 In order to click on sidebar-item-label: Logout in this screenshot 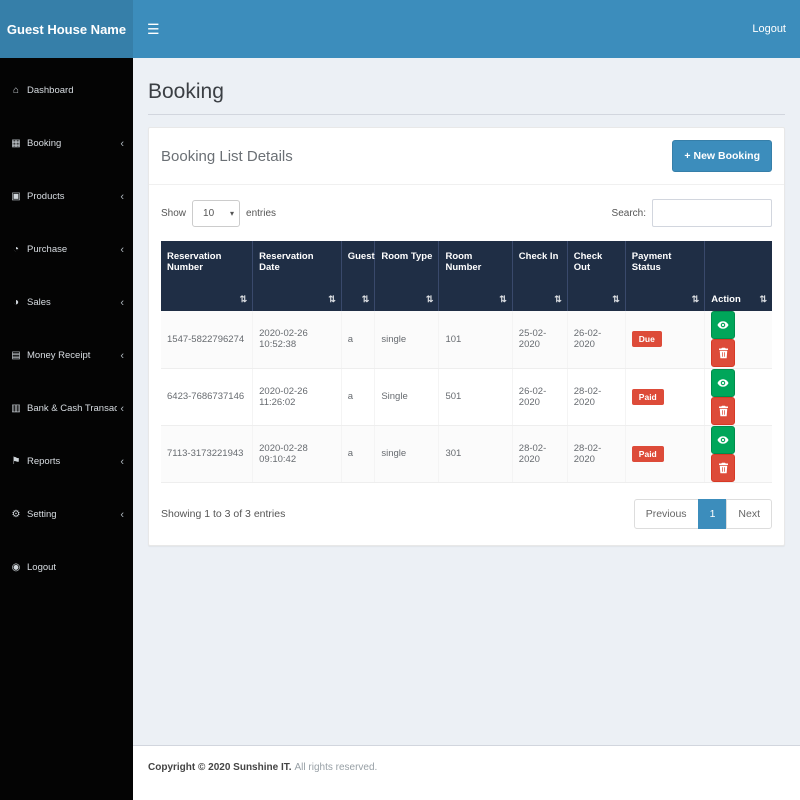, I will do `click(42, 567)`.